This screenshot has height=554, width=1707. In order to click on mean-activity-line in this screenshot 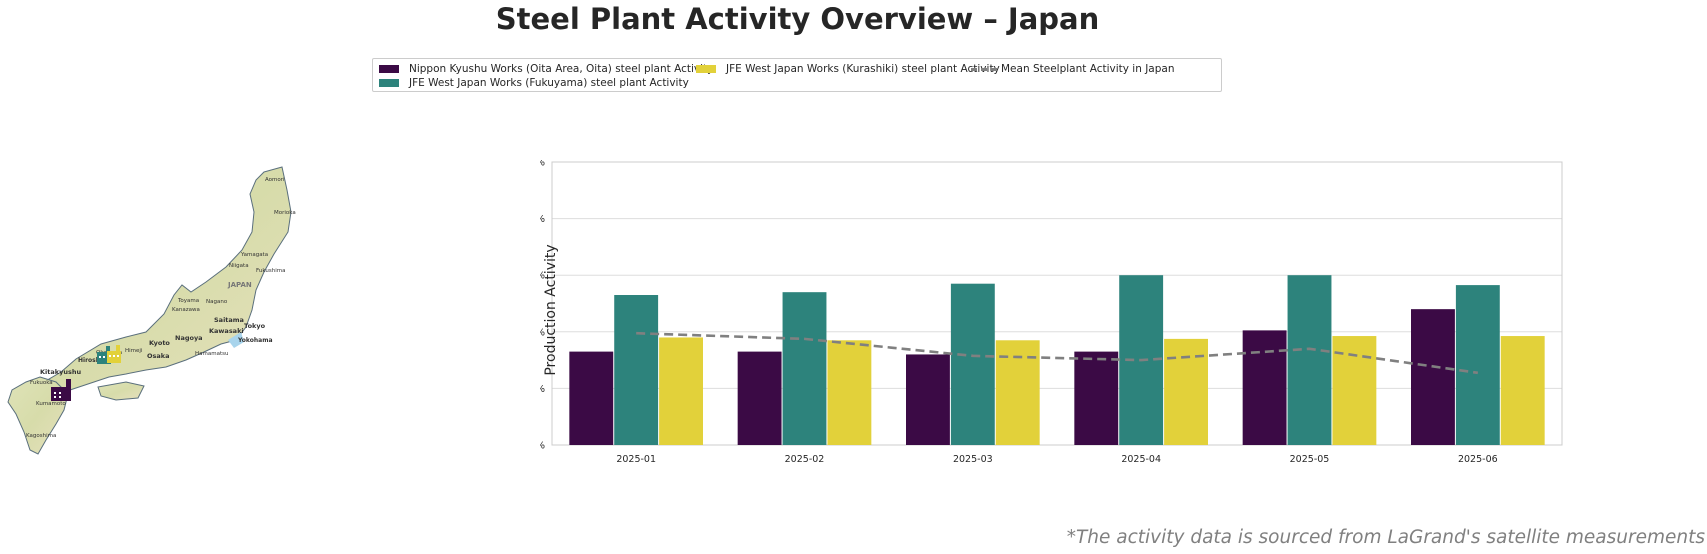, I will do `click(1057, 353)`.